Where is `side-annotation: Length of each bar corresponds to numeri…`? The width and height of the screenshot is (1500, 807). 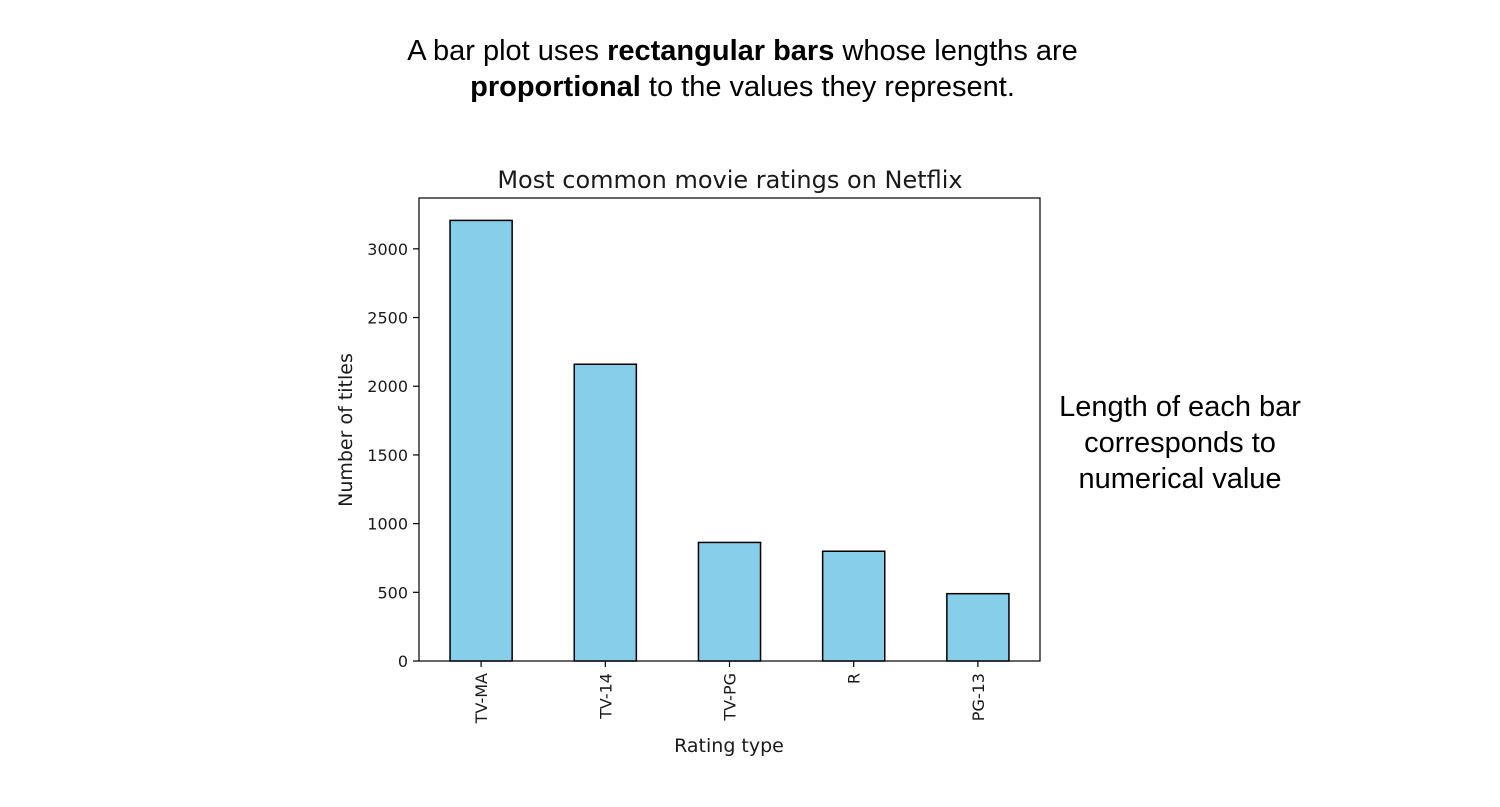
side-annotation: Length of each bar corresponds to numeri… is located at coordinates (1180, 443).